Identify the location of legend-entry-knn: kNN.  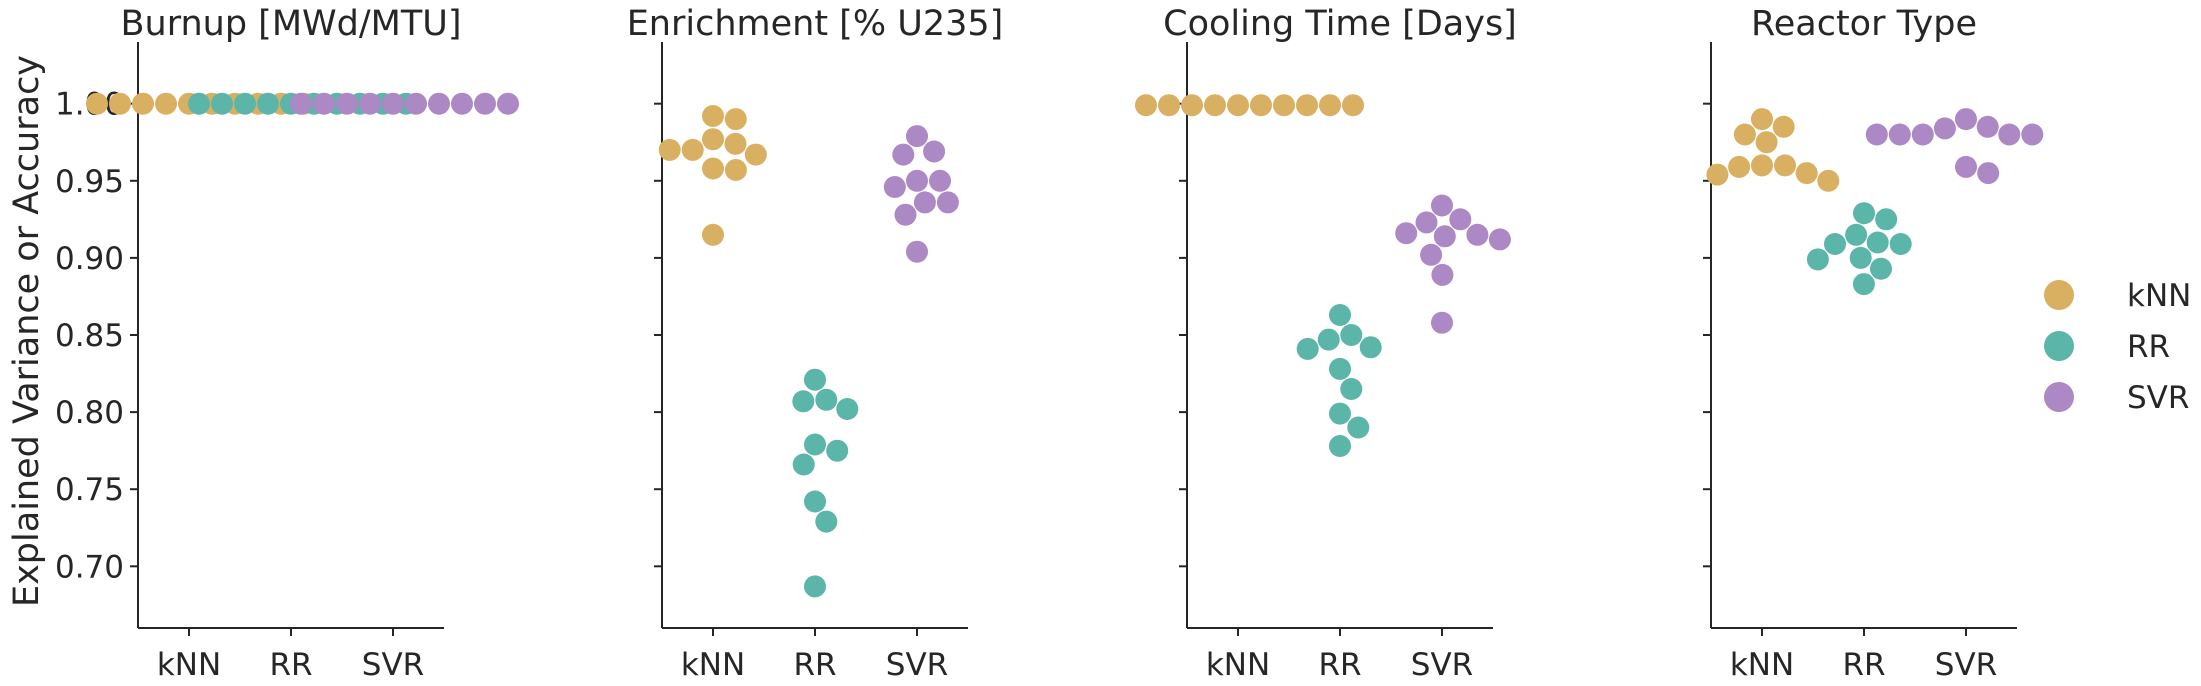
(2117, 296).